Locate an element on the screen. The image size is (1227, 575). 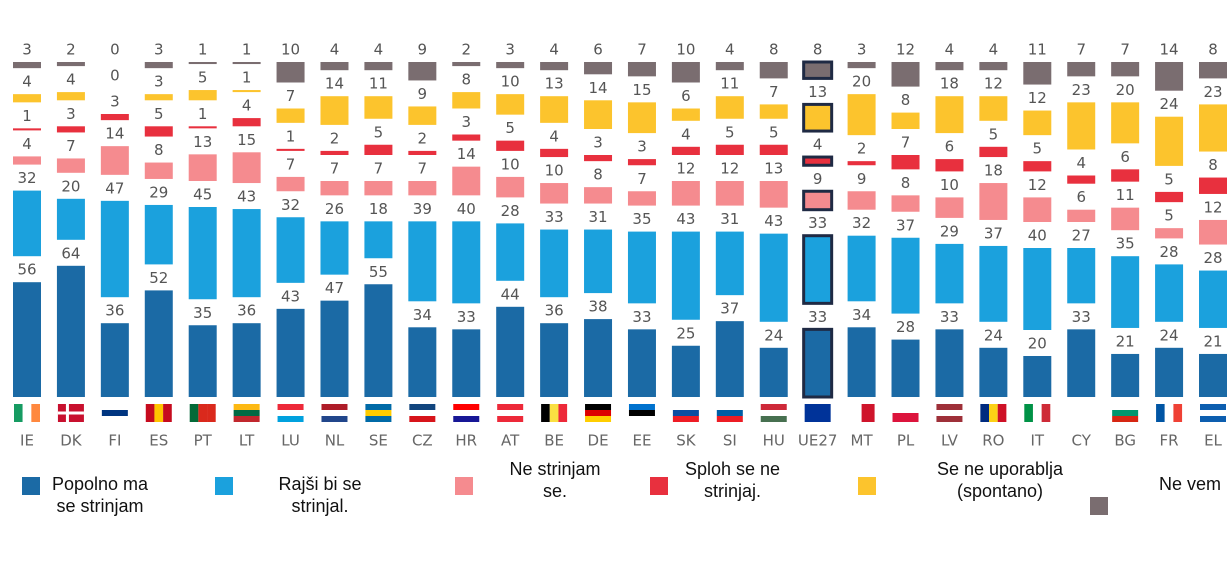
data-label: 6 is located at coordinates (686, 96).